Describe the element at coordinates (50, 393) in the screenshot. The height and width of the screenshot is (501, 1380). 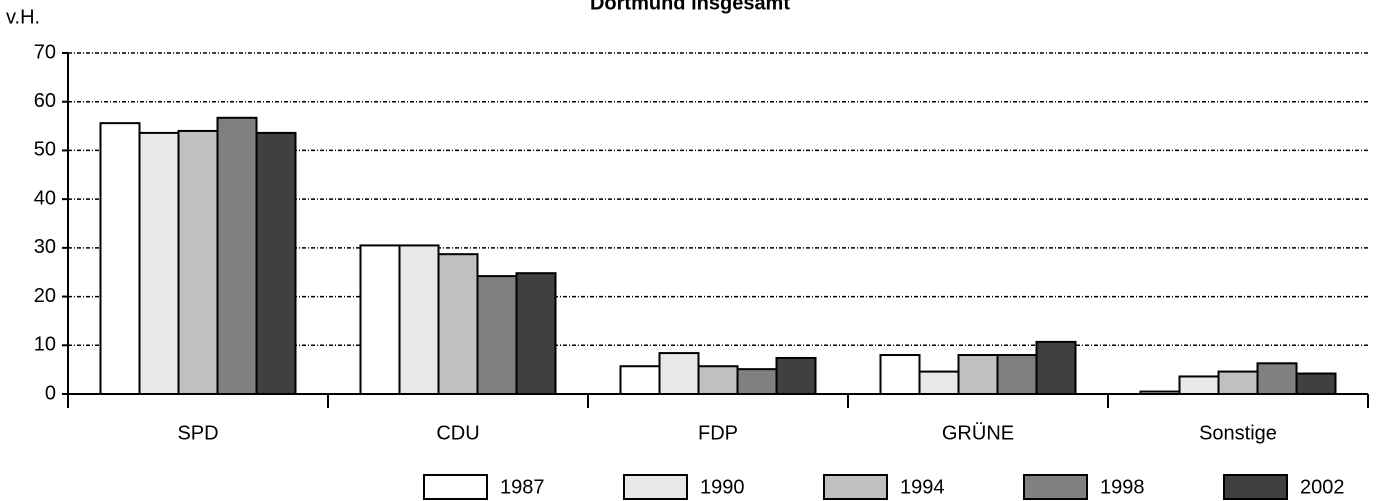
I see `y-tick-label: 0` at that location.